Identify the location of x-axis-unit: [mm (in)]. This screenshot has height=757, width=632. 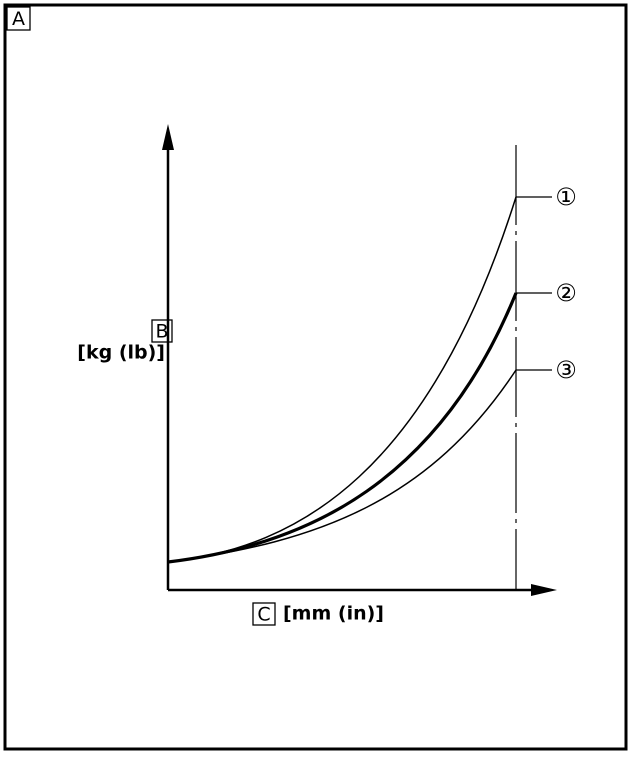
(333, 614).